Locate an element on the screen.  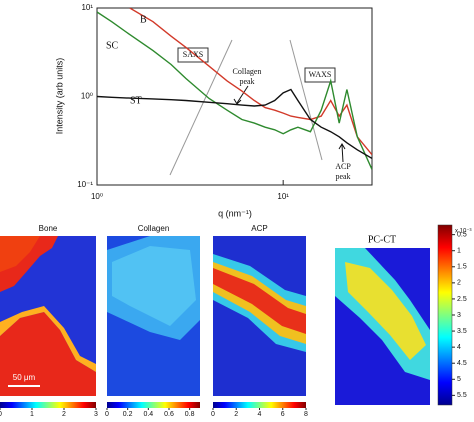
colorbar-tick-label: 0.6 is located at coordinates (169, 414).